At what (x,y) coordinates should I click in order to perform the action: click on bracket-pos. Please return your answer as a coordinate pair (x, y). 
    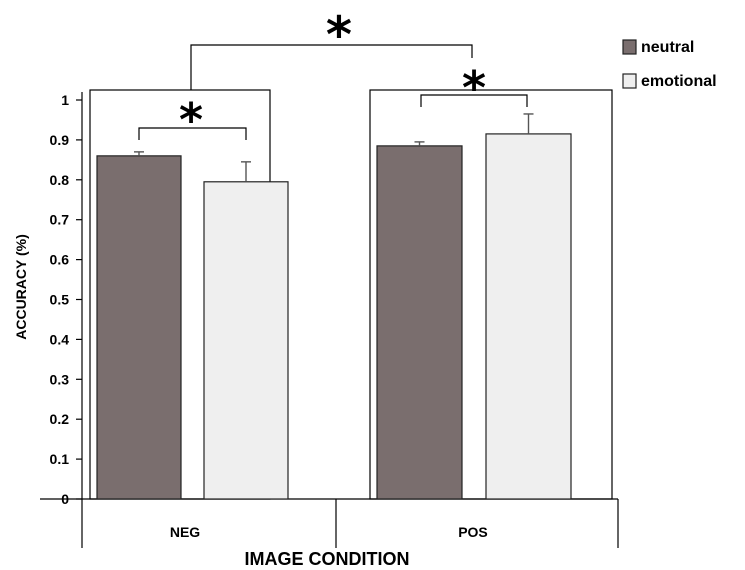
    Looking at the image, I should click on (474, 100).